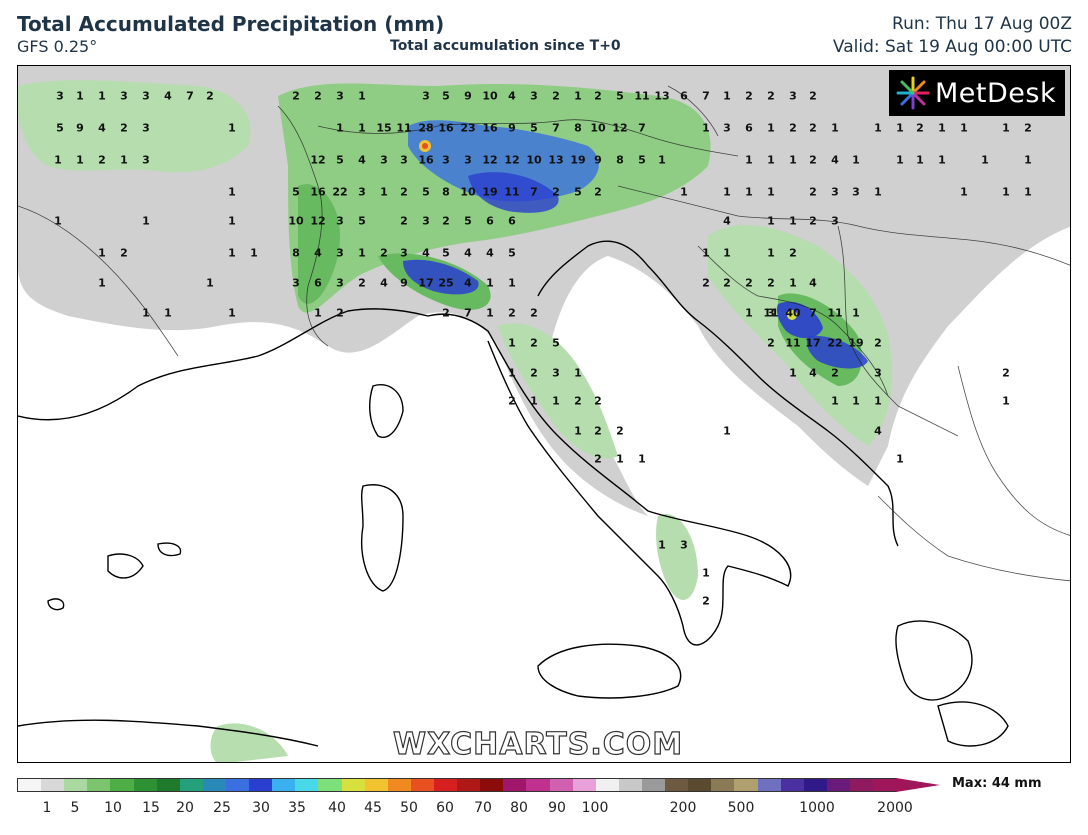 The height and width of the screenshot is (835, 1088). What do you see at coordinates (409, 808) in the screenshot?
I see `color-scale-tick-label: 50` at bounding box center [409, 808].